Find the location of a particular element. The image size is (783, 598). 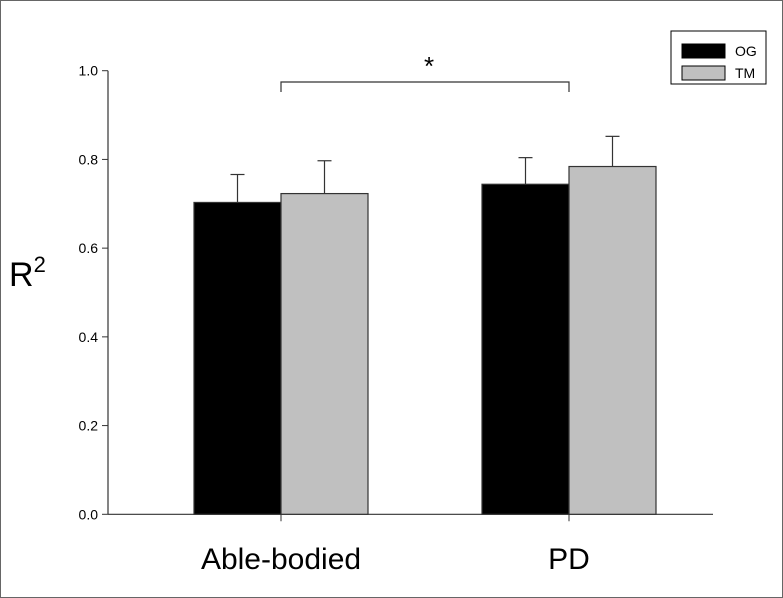

significance-bracket: * is located at coordinates (425, 71).